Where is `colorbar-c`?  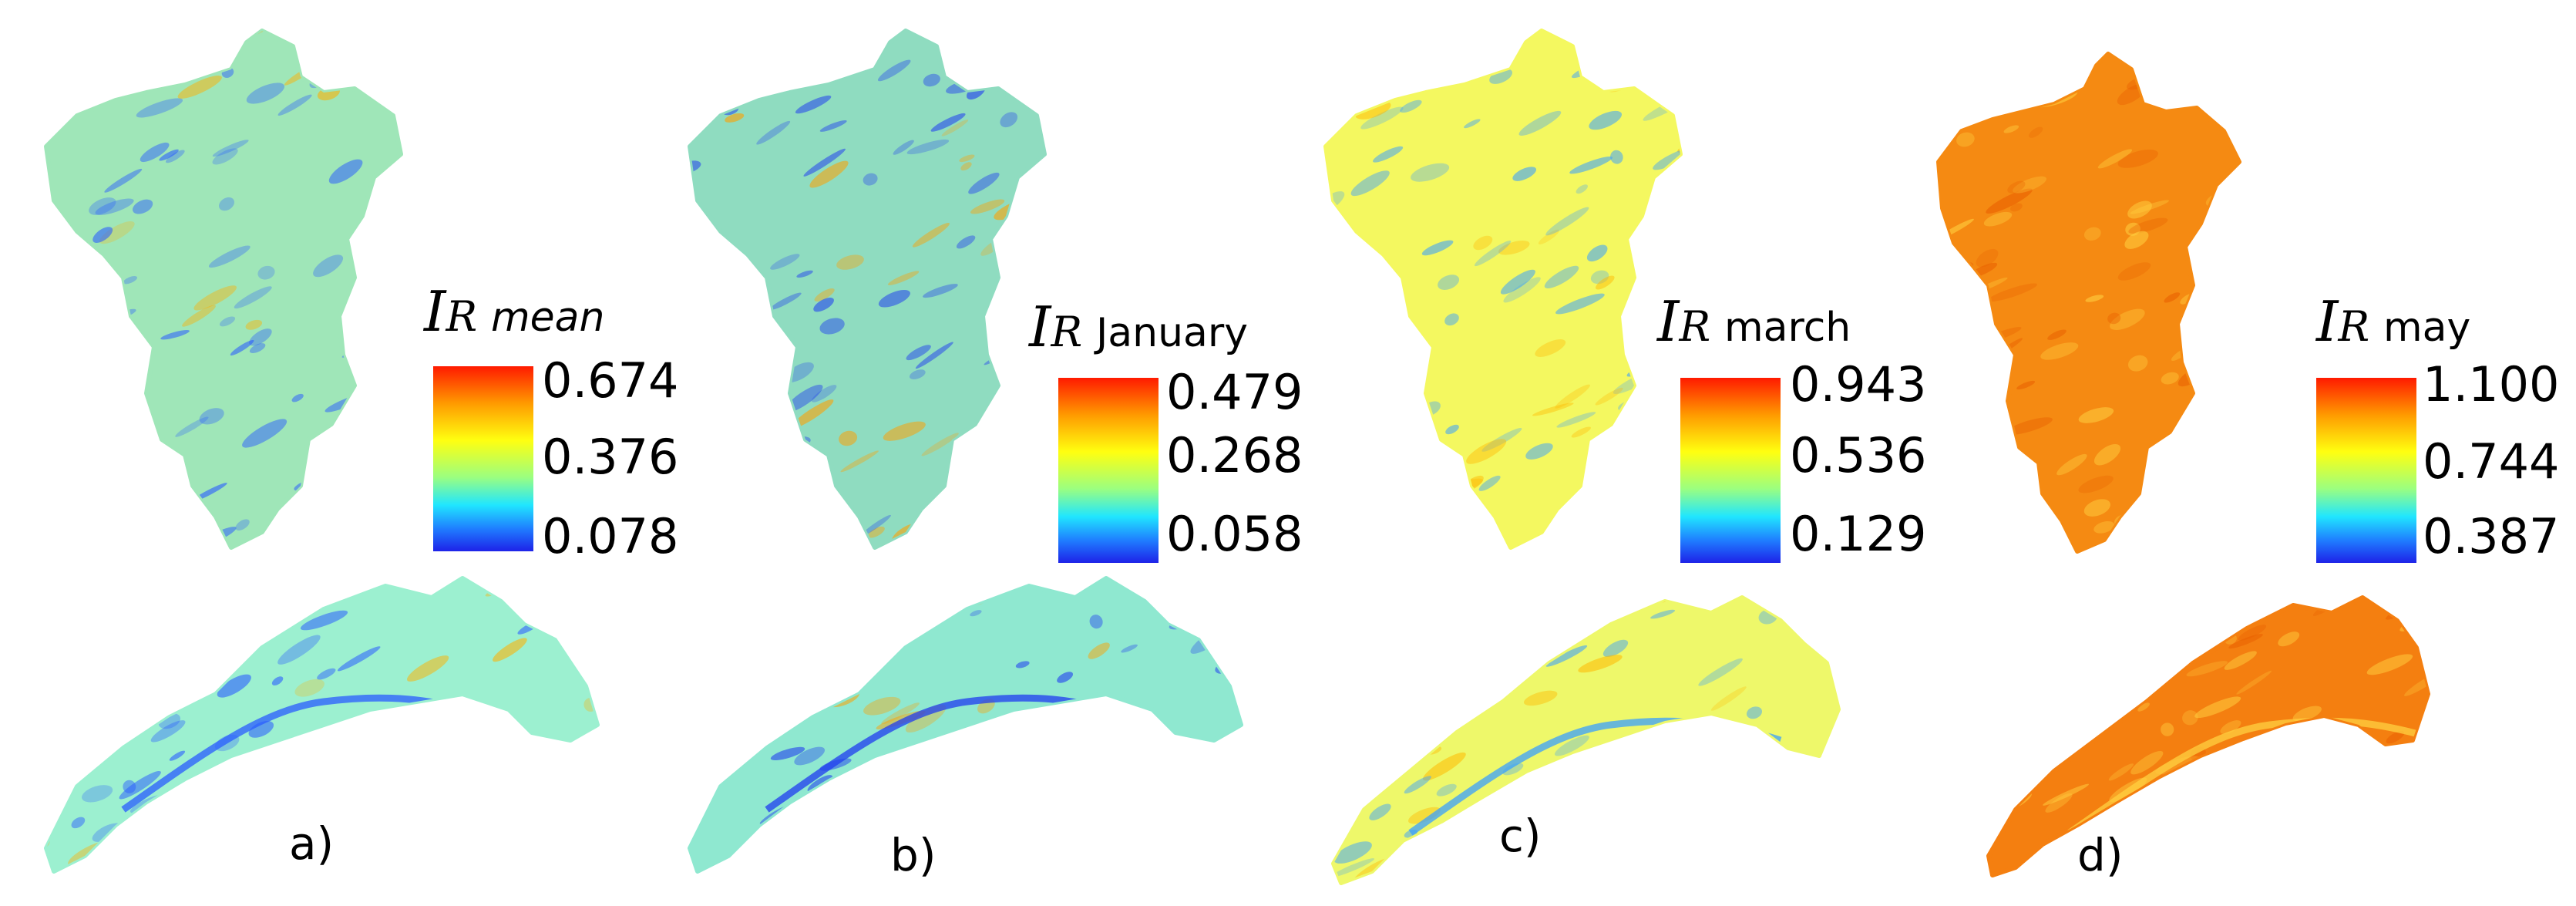 colorbar-c is located at coordinates (1730, 471).